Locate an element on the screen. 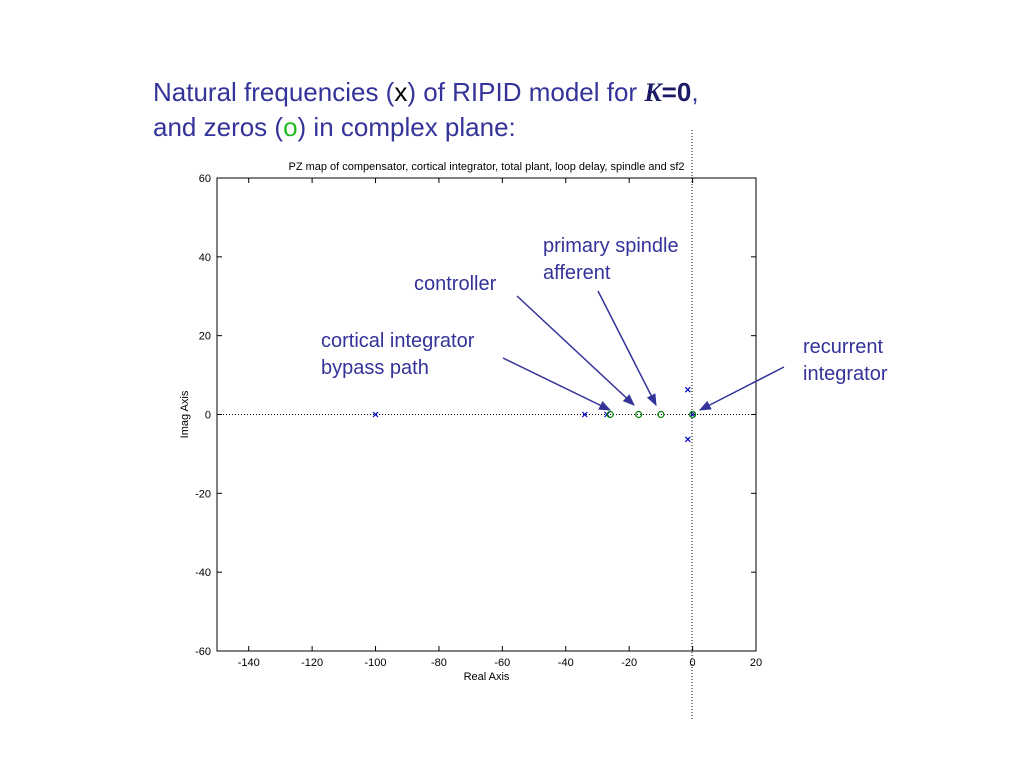  x-tick-label: -80 is located at coordinates (439, 663).